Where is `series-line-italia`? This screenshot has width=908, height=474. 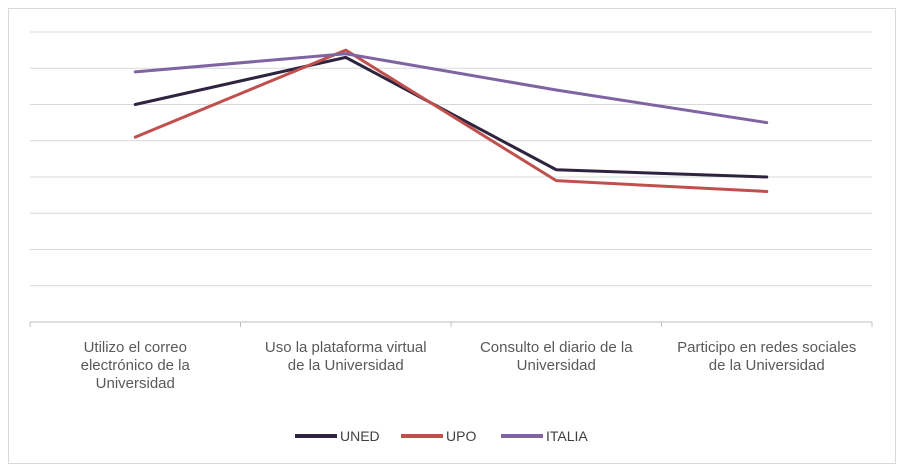 series-line-italia is located at coordinates (451, 88).